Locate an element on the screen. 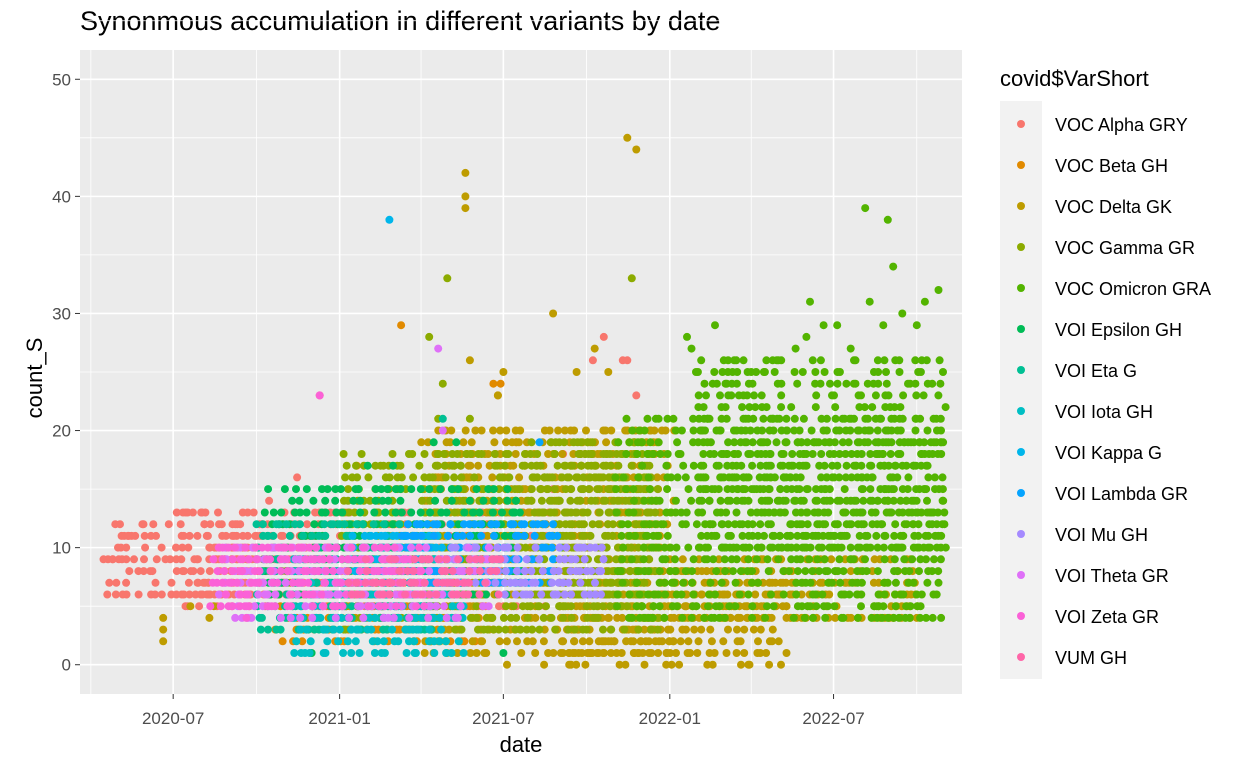 This screenshot has height=762, width=1250. legend-key is located at coordinates (1021, 288).